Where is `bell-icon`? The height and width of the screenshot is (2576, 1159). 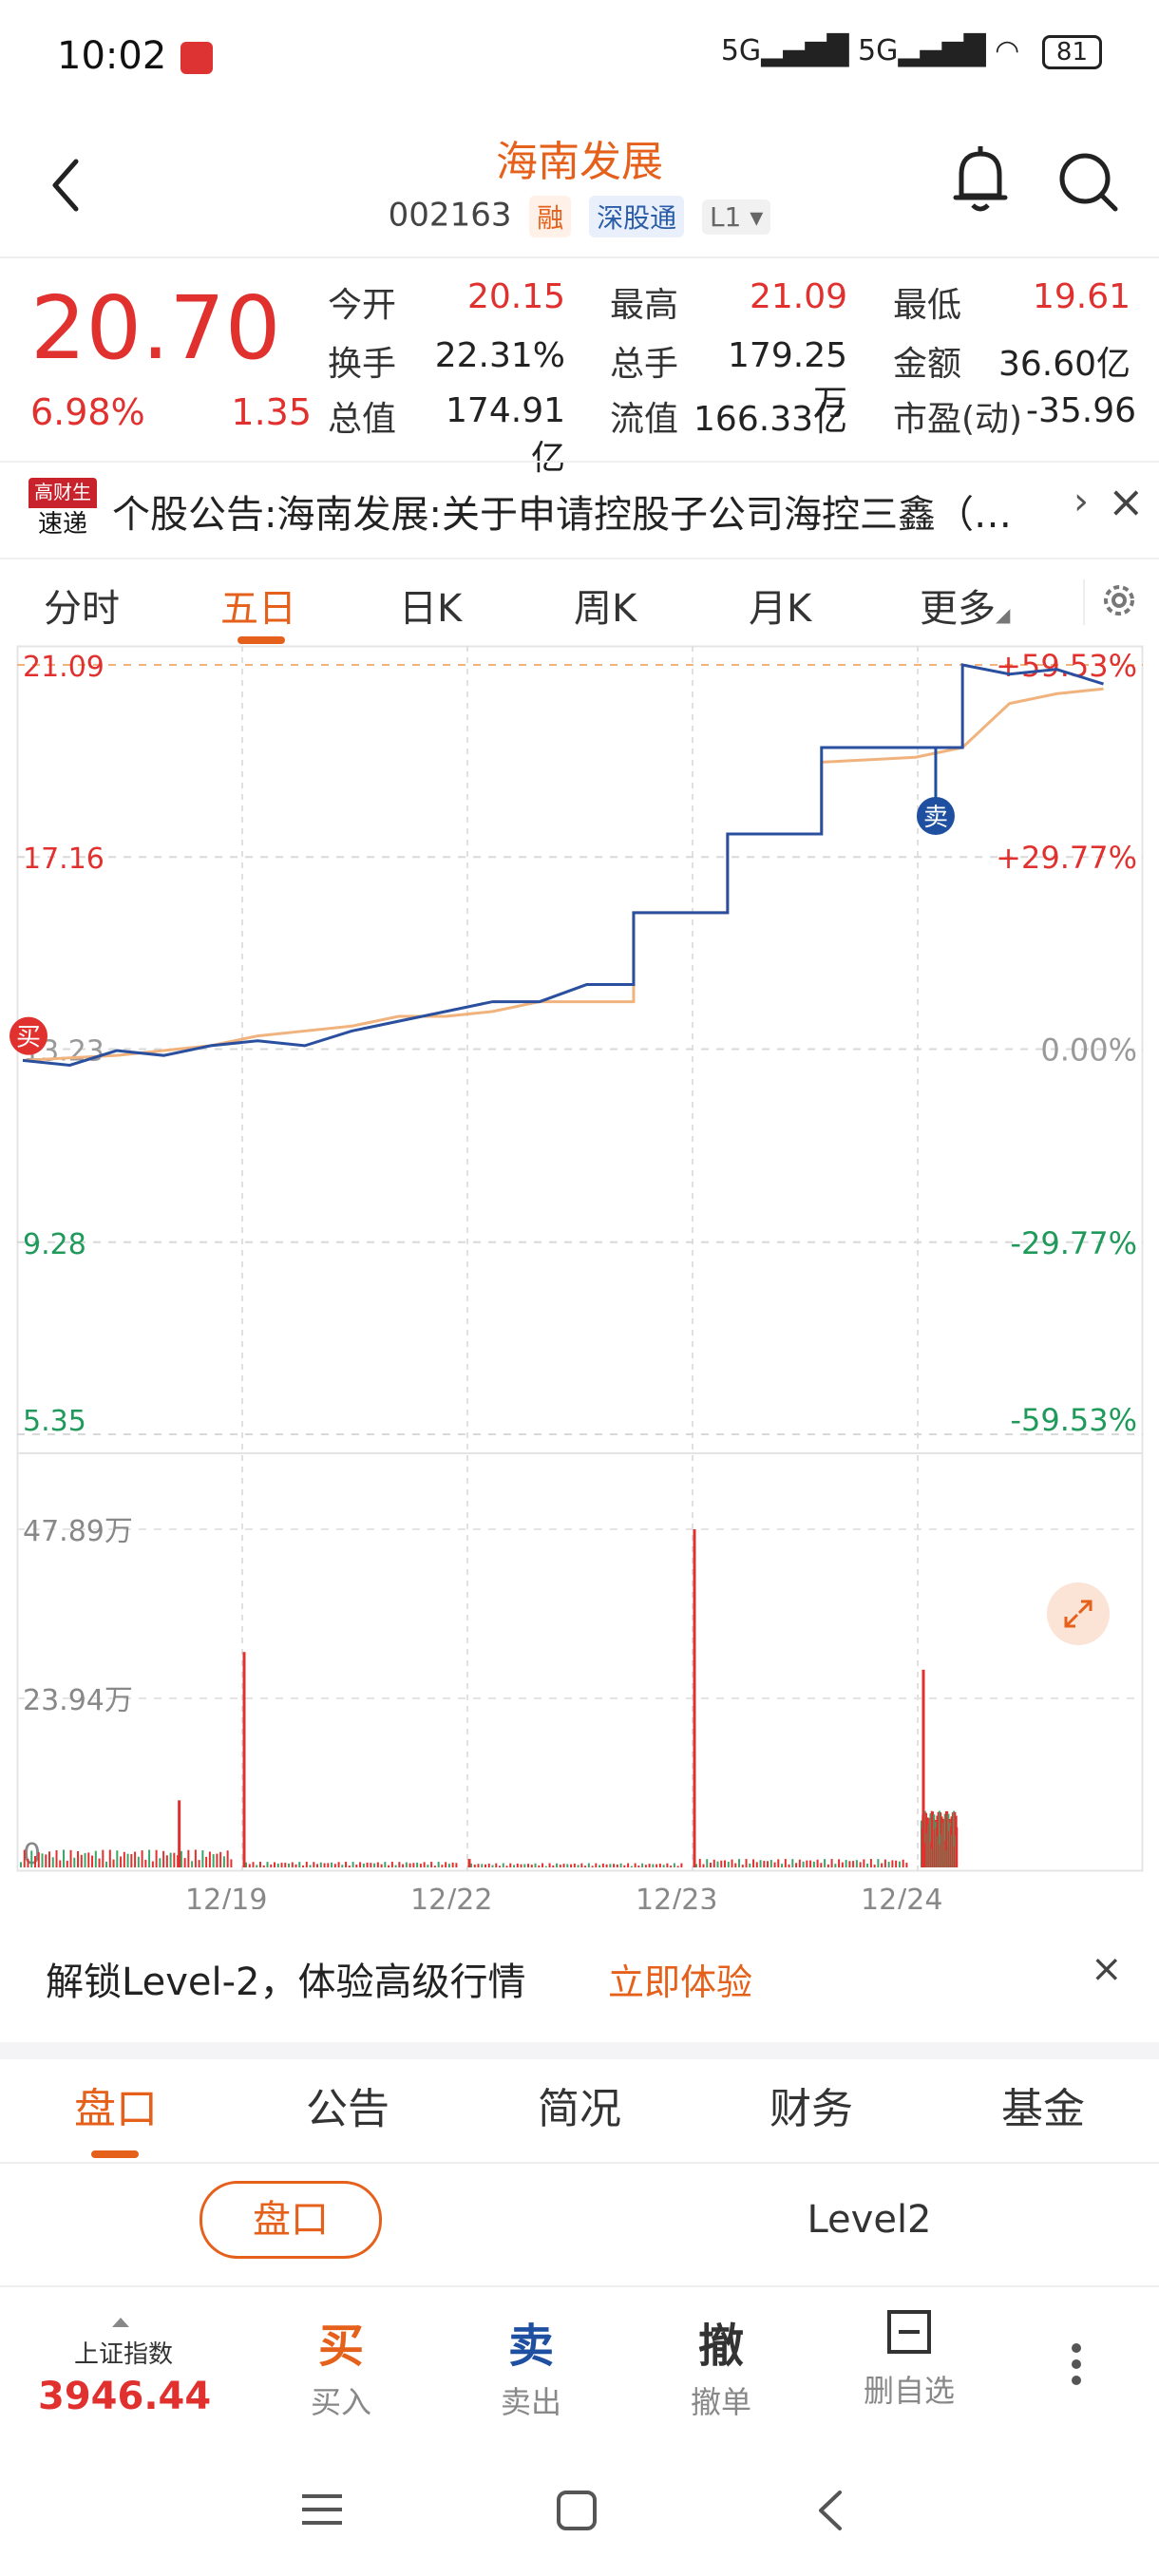 bell-icon is located at coordinates (980, 179).